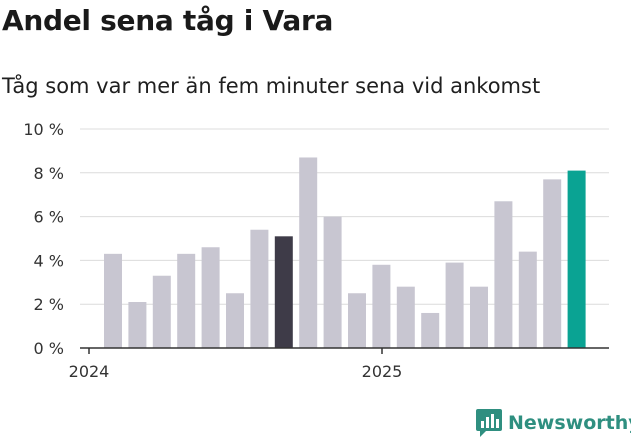  I want to click on newsworthy-brand: Newsworthy, so click(553, 423).